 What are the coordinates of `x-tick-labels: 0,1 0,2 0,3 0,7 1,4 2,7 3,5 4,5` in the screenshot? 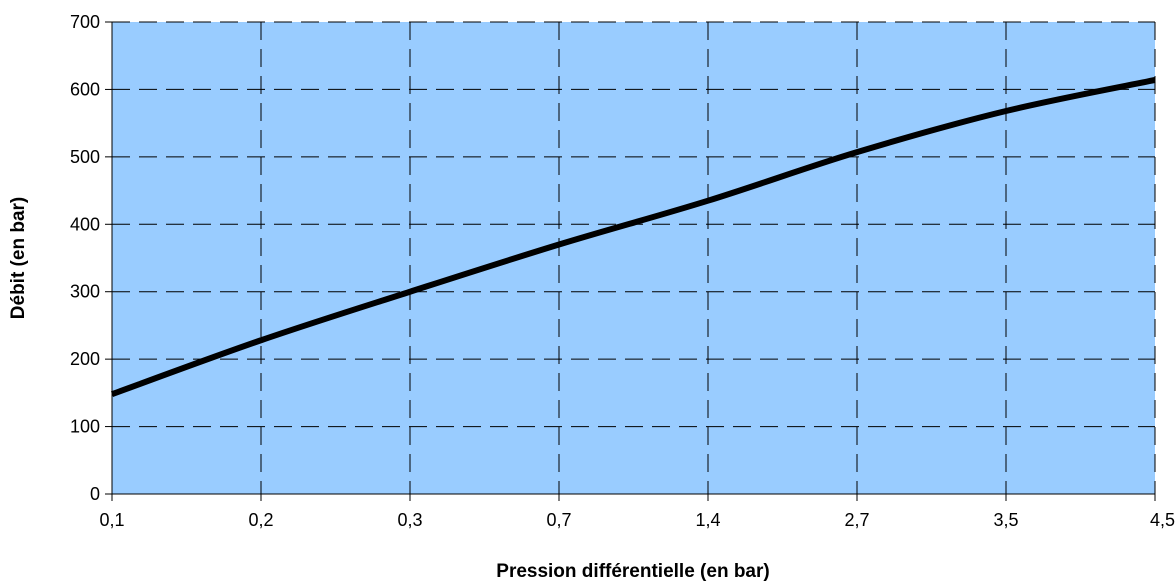 It's located at (637, 520).